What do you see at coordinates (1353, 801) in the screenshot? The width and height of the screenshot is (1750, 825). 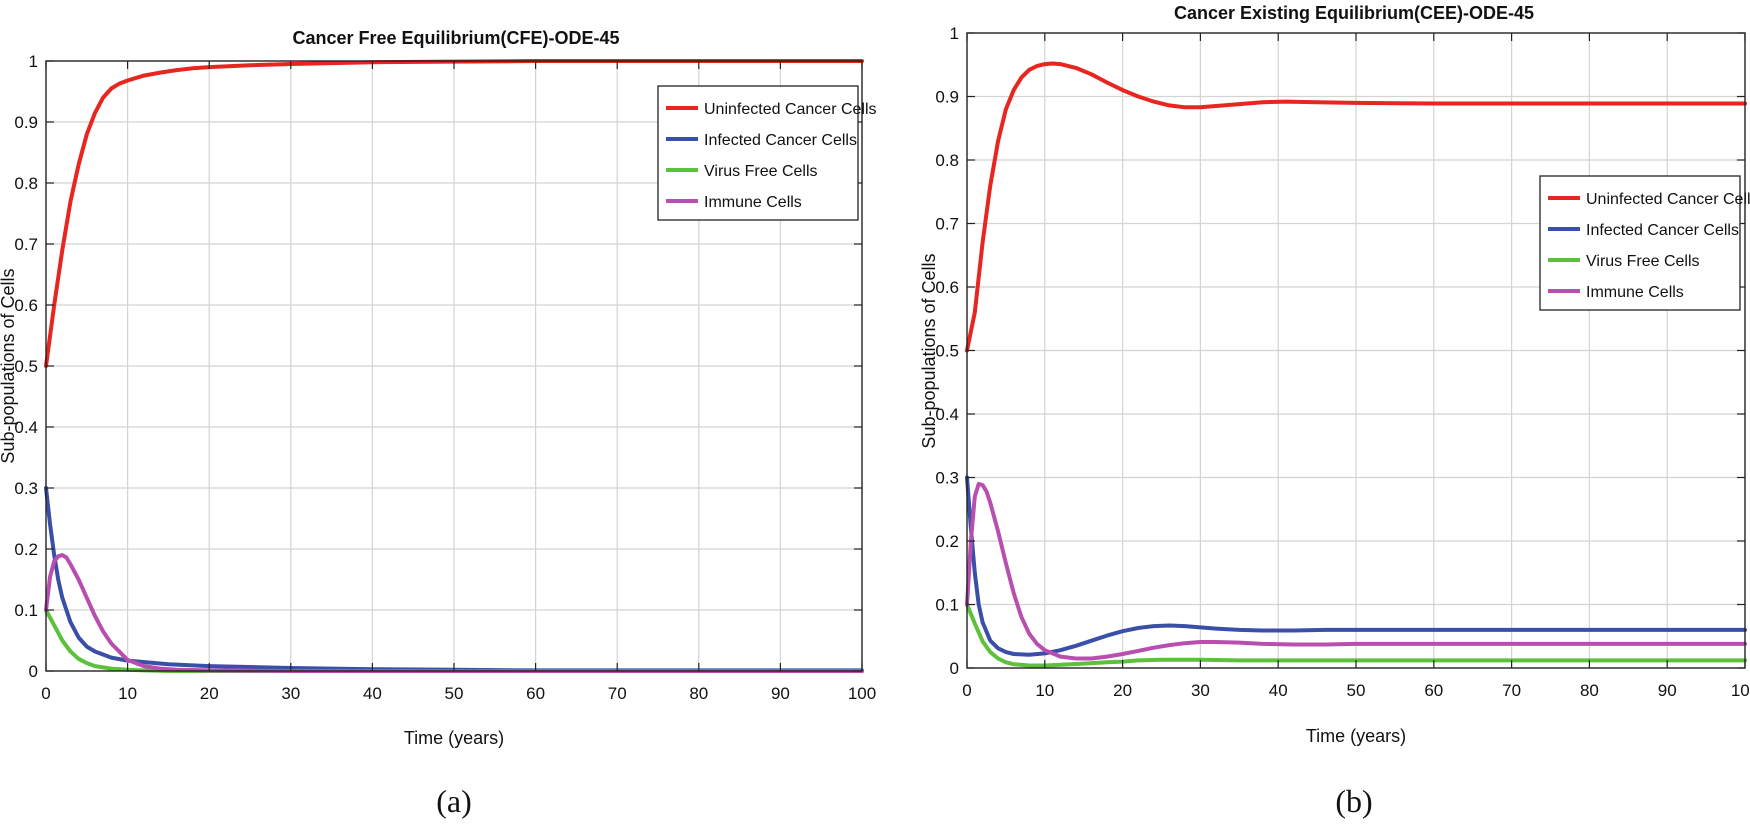 I see `figure-caption: (b)` at bounding box center [1353, 801].